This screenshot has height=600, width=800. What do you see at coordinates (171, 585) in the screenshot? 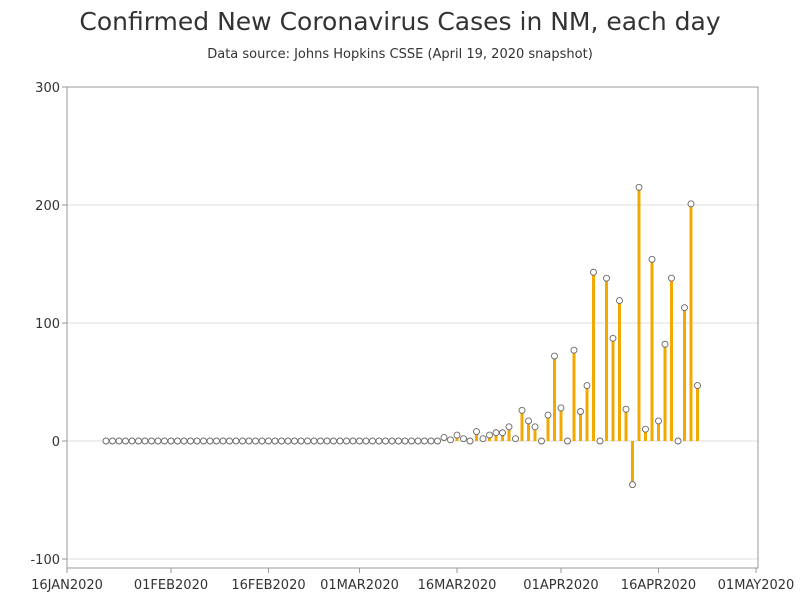
I see `x-tick-label: 01FEB2020` at bounding box center [171, 585].